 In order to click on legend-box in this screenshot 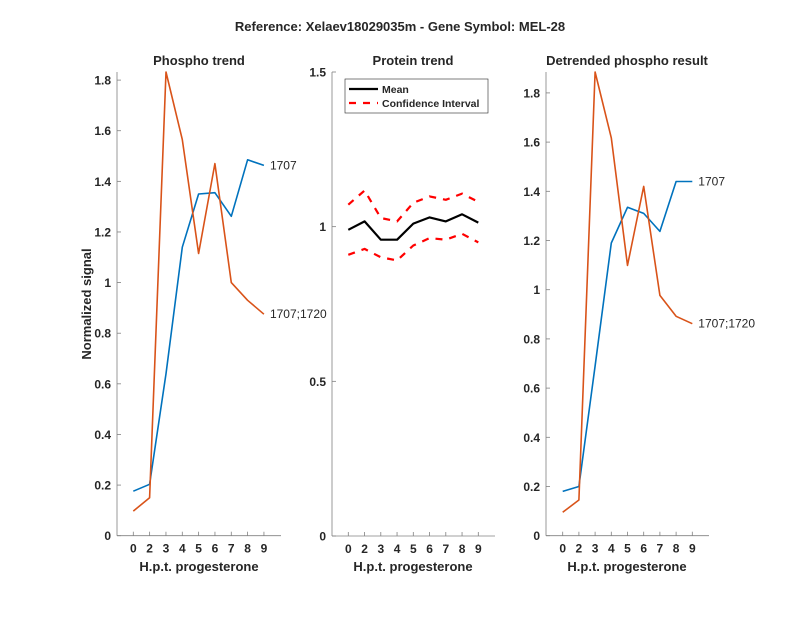, I will do `click(416, 96)`.